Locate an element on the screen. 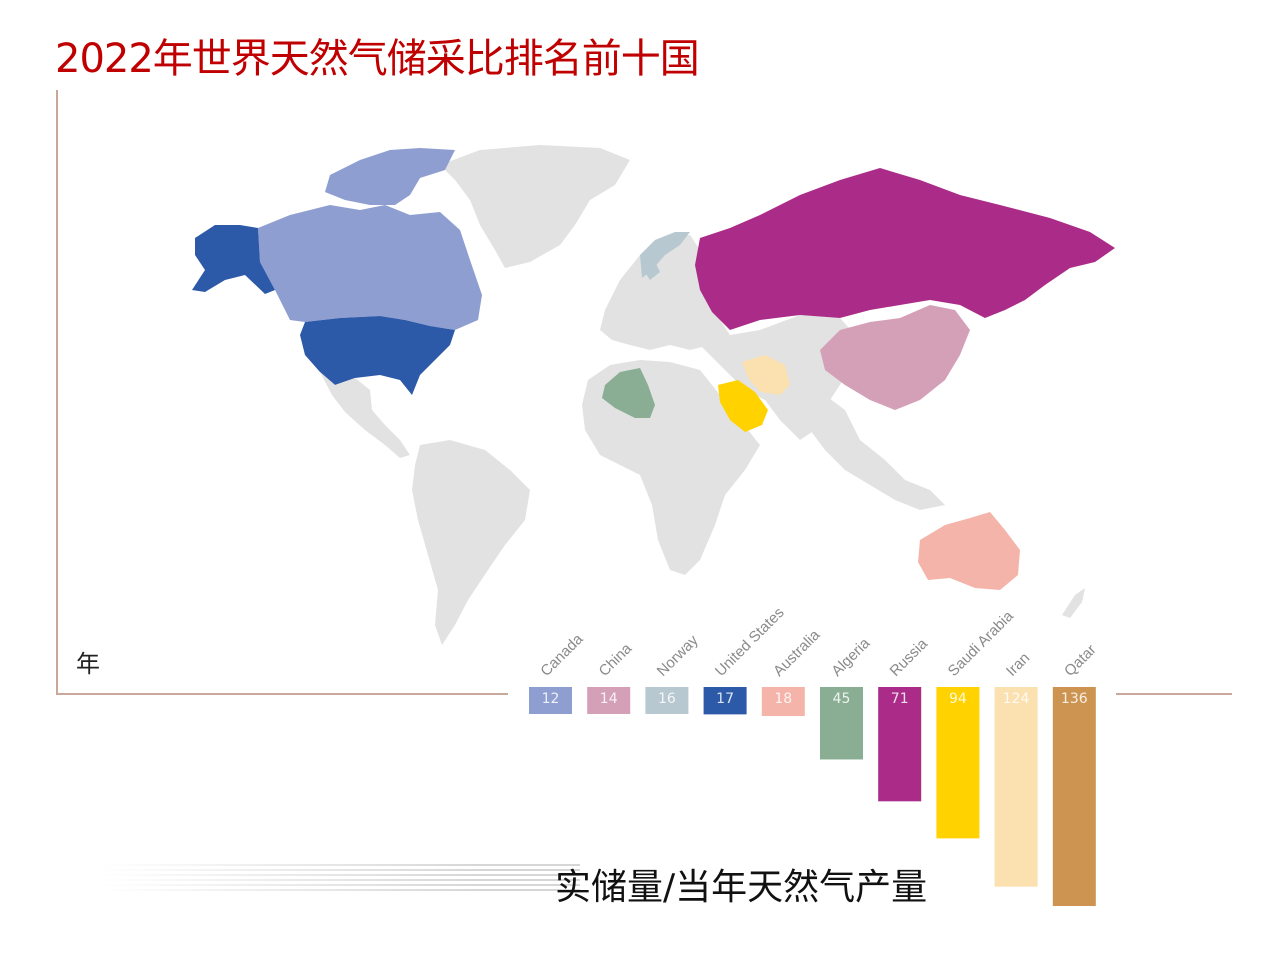 This screenshot has width=1280, height=954. country-canada-islands is located at coordinates (390, 176).